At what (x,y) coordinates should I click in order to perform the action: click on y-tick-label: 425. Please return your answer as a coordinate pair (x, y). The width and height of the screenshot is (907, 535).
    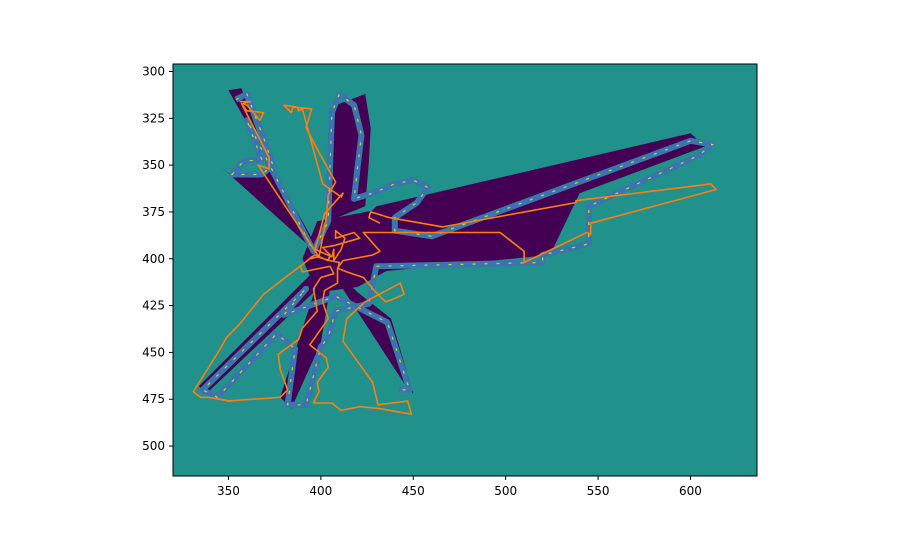
    Looking at the image, I should click on (153, 306).